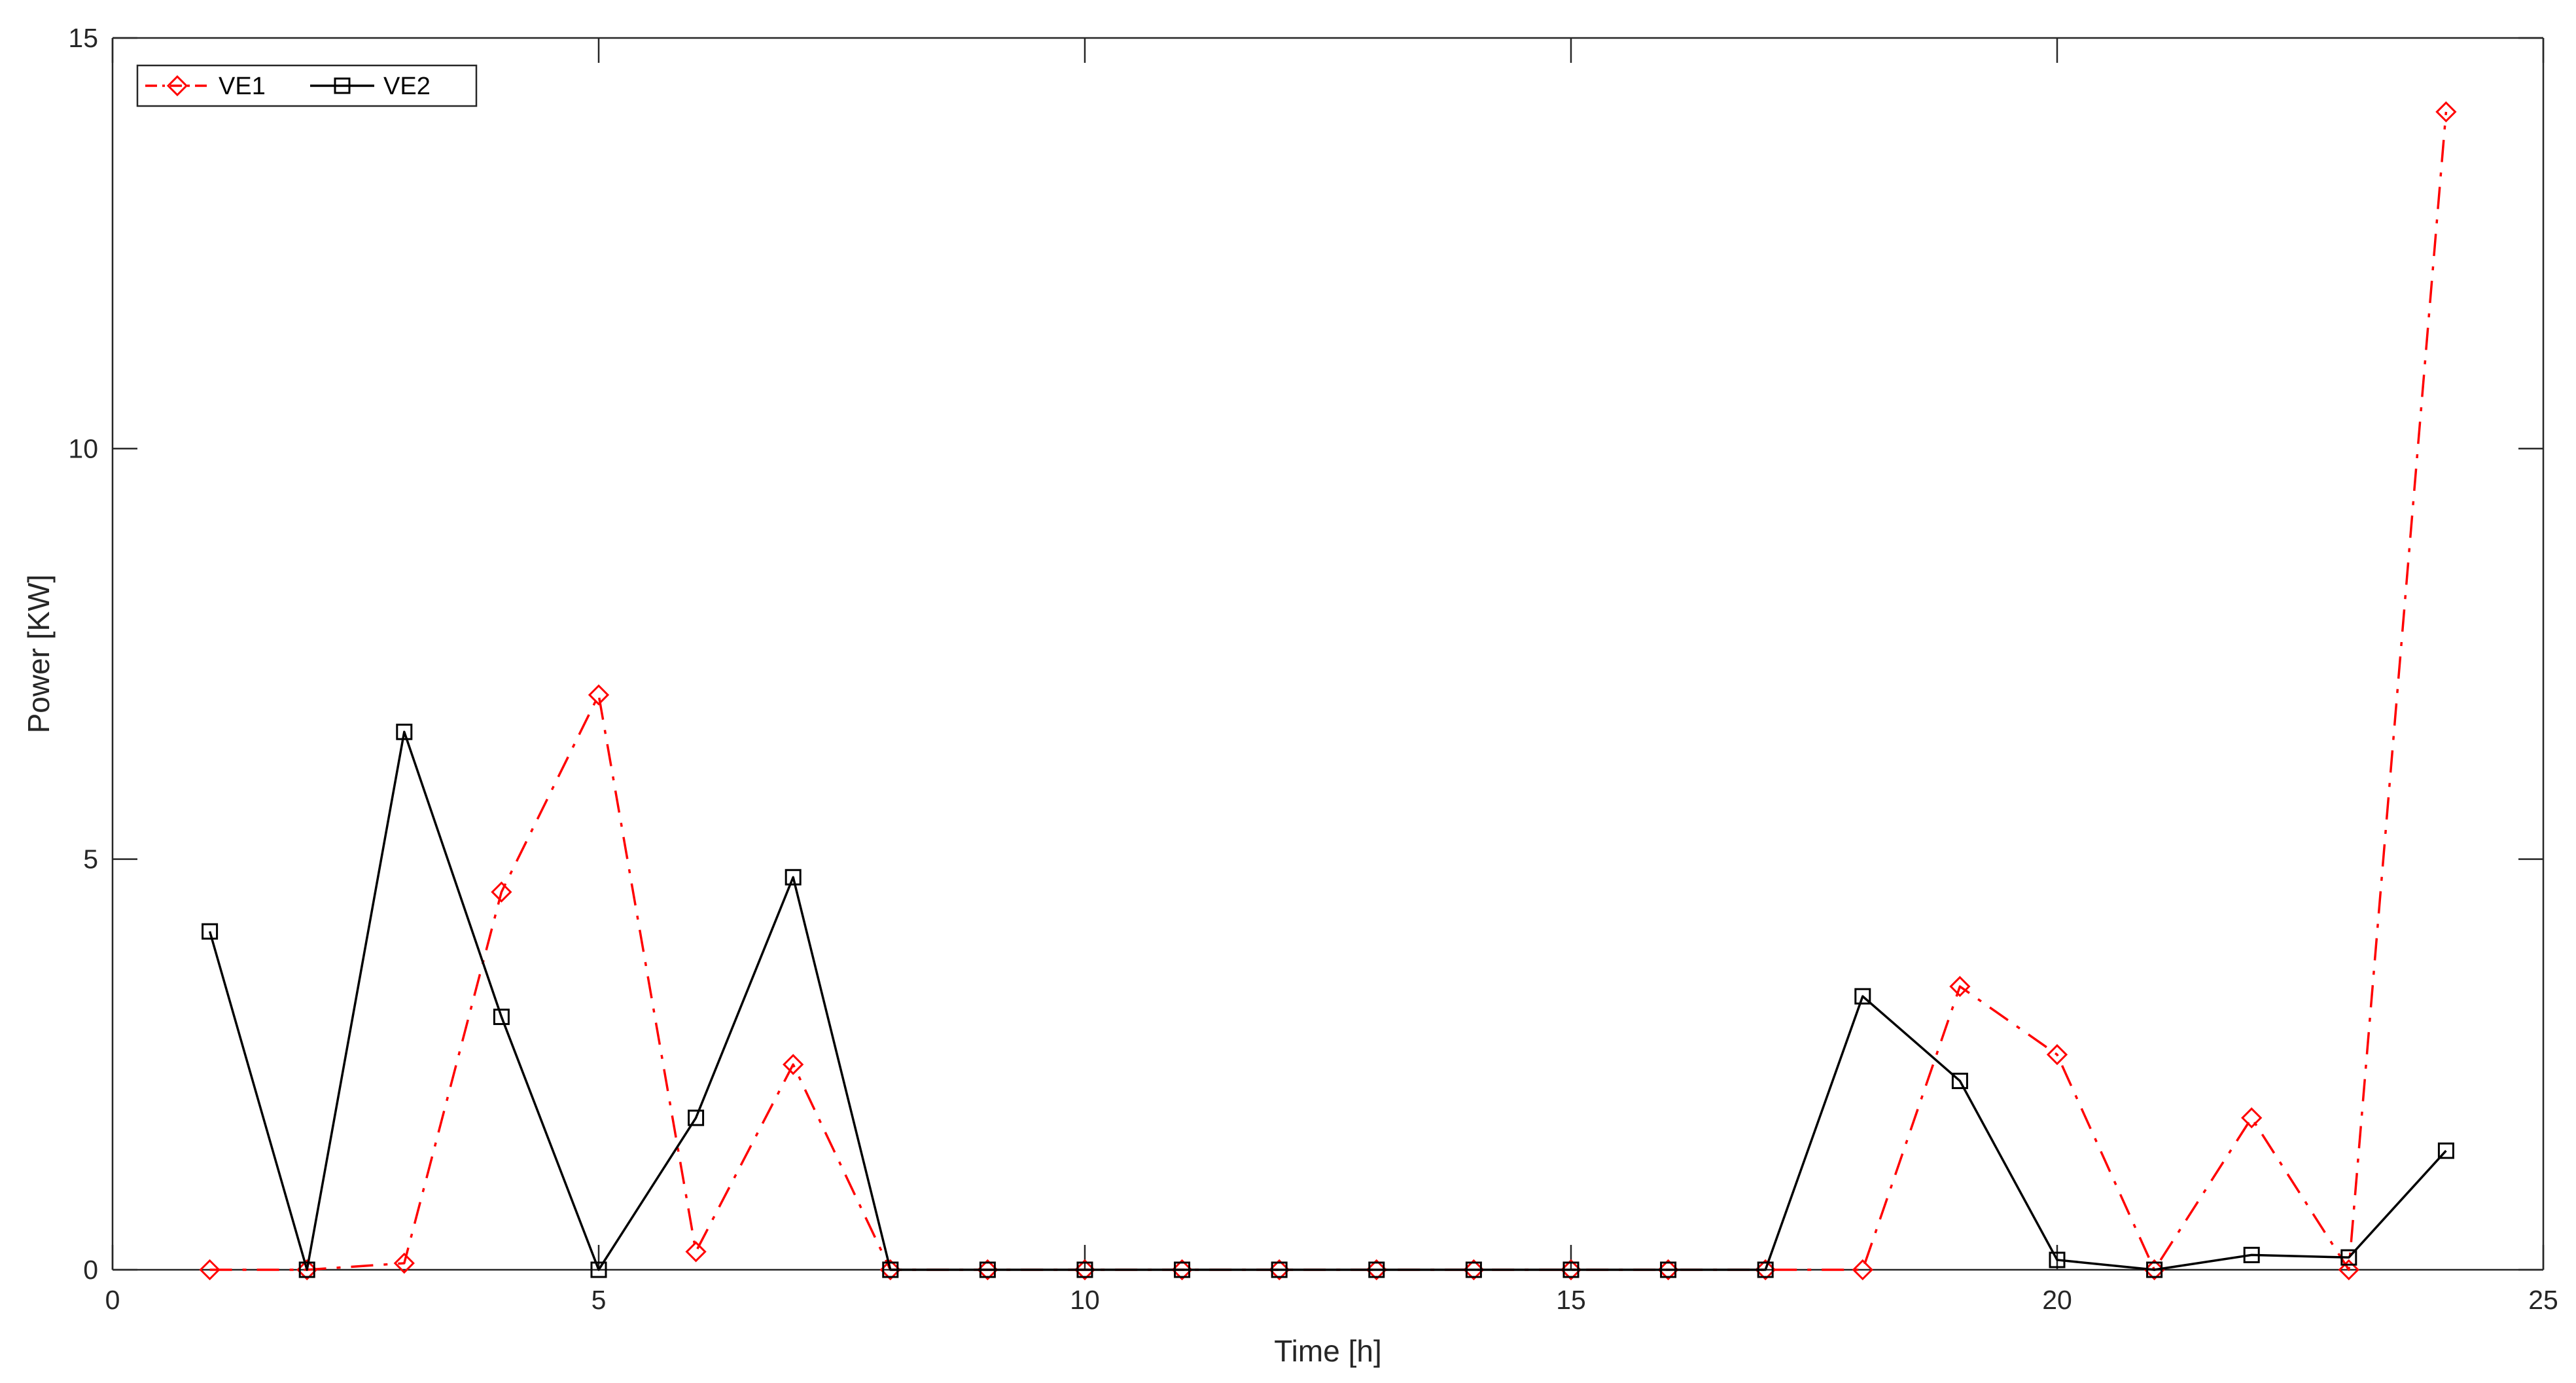 Image resolution: width=2576 pixels, height=1383 pixels. I want to click on y-axis-label: Power [KW], so click(39, 654).